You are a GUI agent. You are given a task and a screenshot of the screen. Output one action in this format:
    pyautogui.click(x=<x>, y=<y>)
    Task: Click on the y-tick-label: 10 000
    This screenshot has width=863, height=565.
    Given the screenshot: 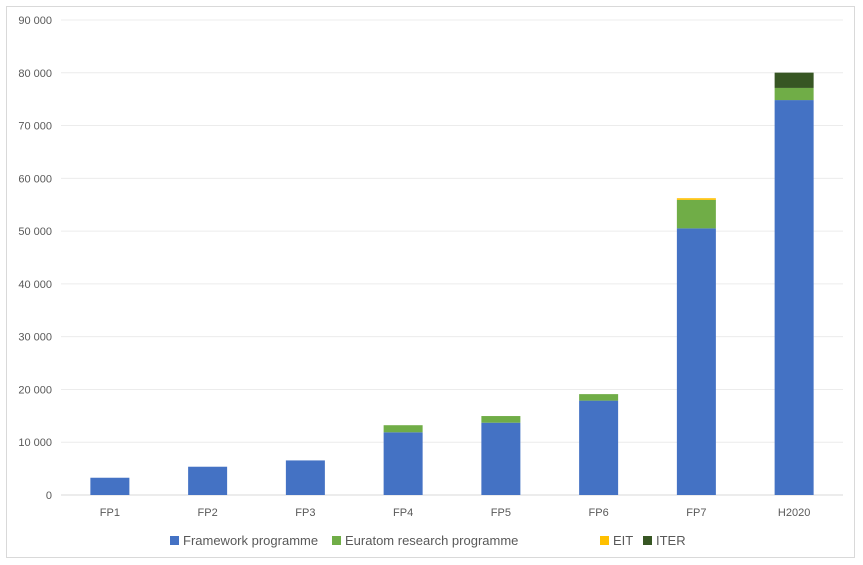 What is the action you would take?
    pyautogui.click(x=35, y=443)
    